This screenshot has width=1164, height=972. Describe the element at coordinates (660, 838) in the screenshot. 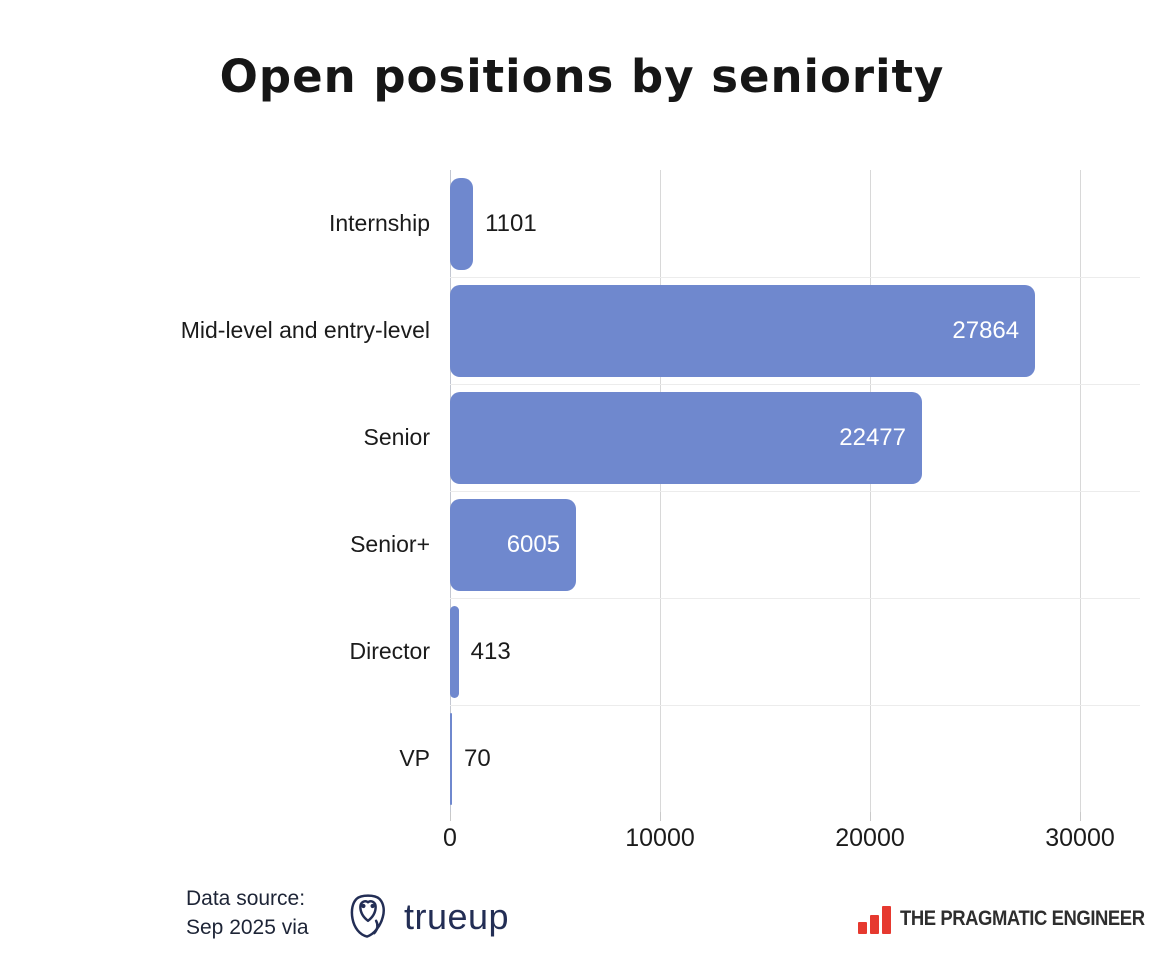

I see `x-tick-label-10000: 10000` at that location.